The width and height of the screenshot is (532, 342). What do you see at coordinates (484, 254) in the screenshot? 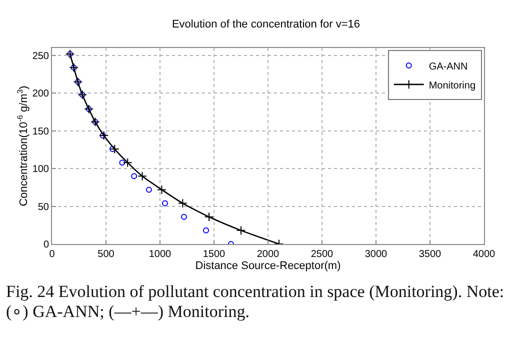
I see `x-tick-label: 4000` at bounding box center [484, 254].